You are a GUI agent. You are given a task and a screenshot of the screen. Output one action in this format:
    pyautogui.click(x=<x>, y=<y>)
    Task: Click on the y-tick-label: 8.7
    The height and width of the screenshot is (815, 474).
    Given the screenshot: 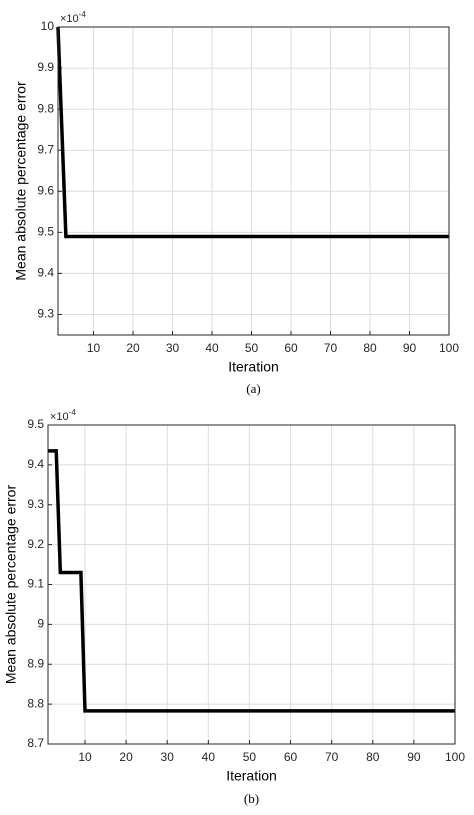 What is the action you would take?
    pyautogui.click(x=35, y=743)
    